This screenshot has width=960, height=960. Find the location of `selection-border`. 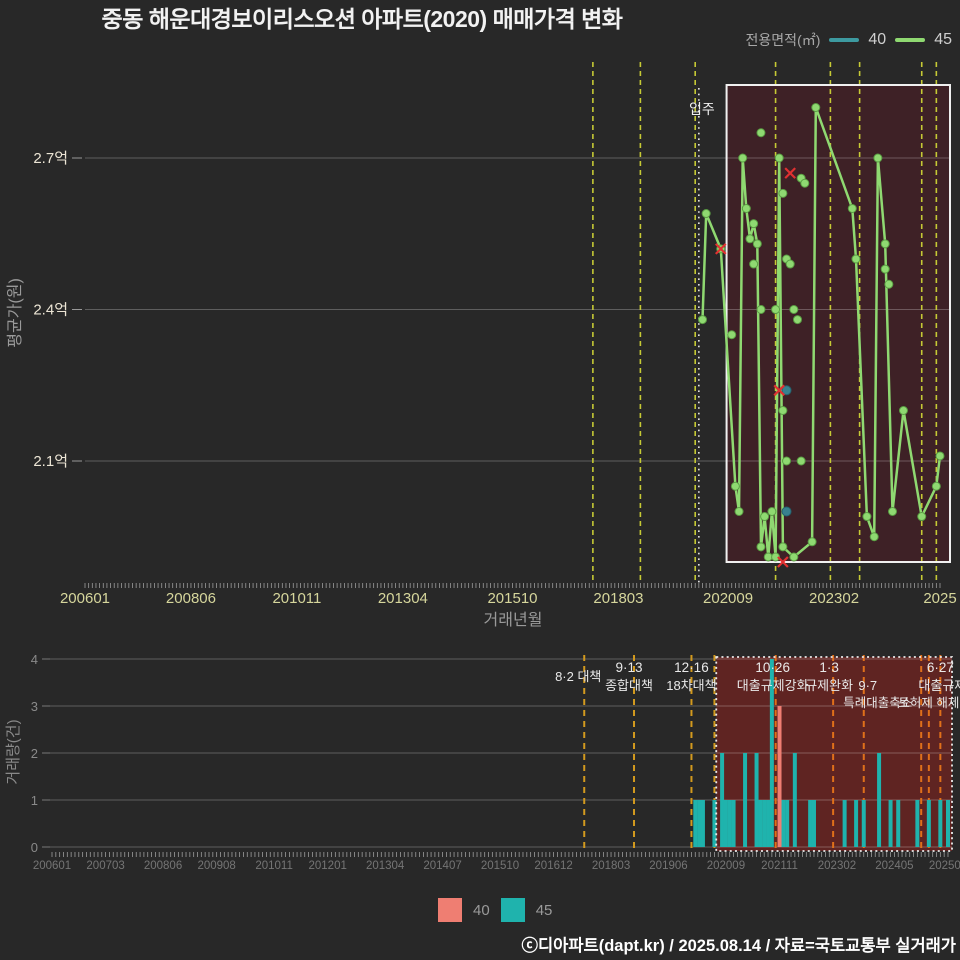

selection-border is located at coordinates (834, 754).